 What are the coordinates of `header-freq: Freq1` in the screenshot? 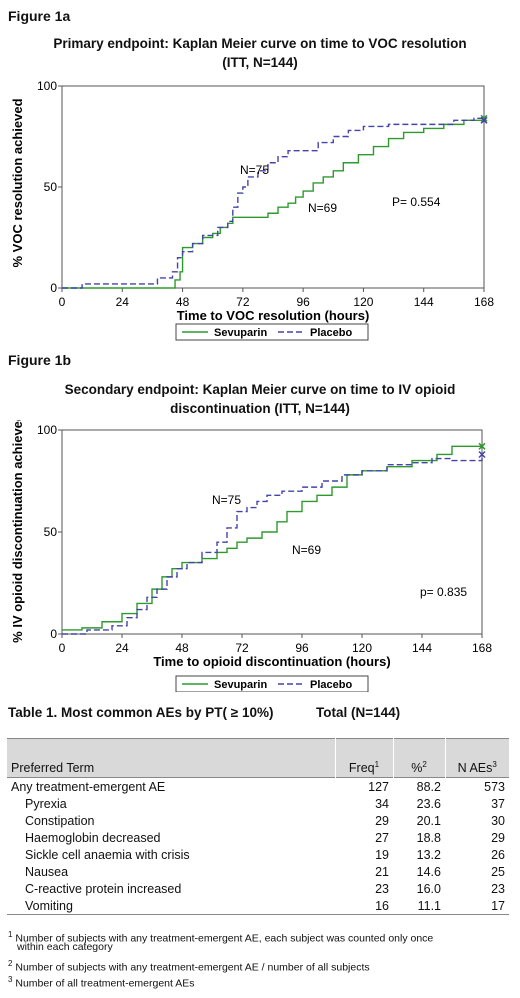 It's located at (364, 758).